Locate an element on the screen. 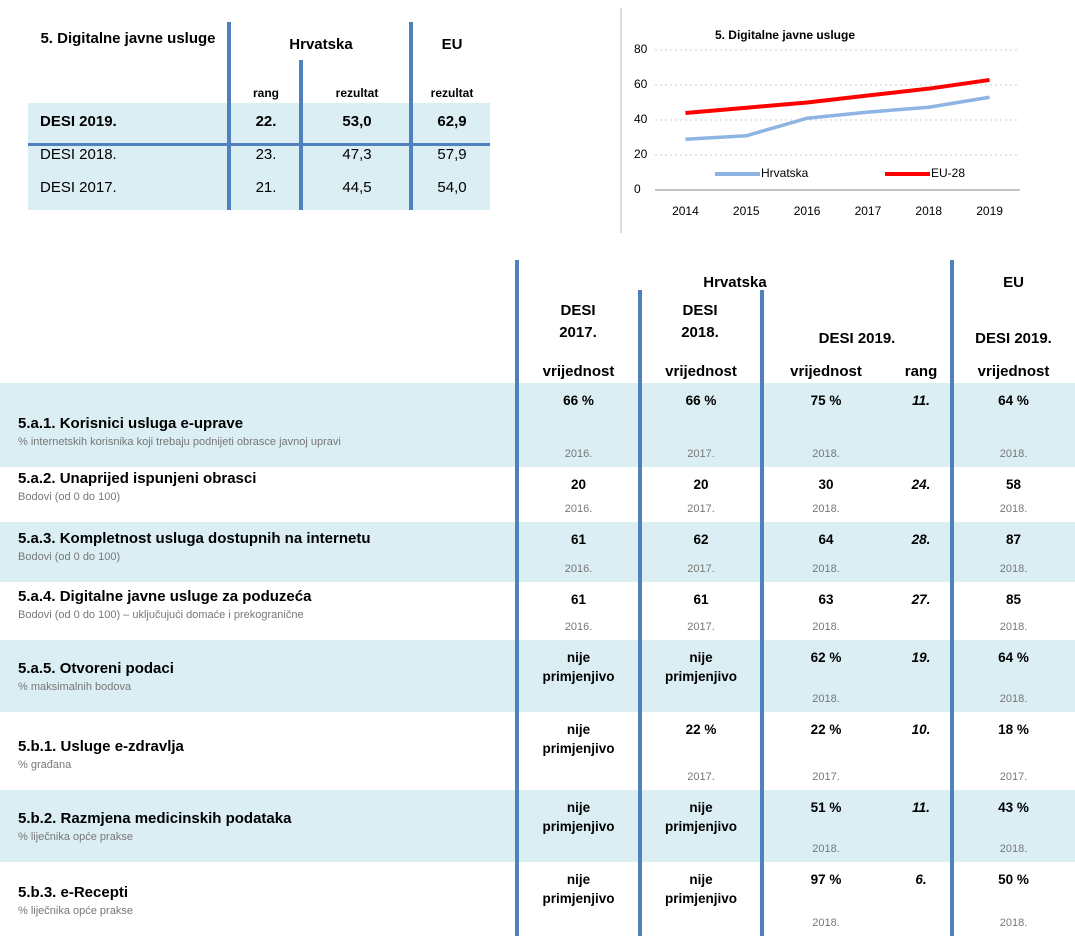  cell-value: 51 % is located at coordinates (826, 807).